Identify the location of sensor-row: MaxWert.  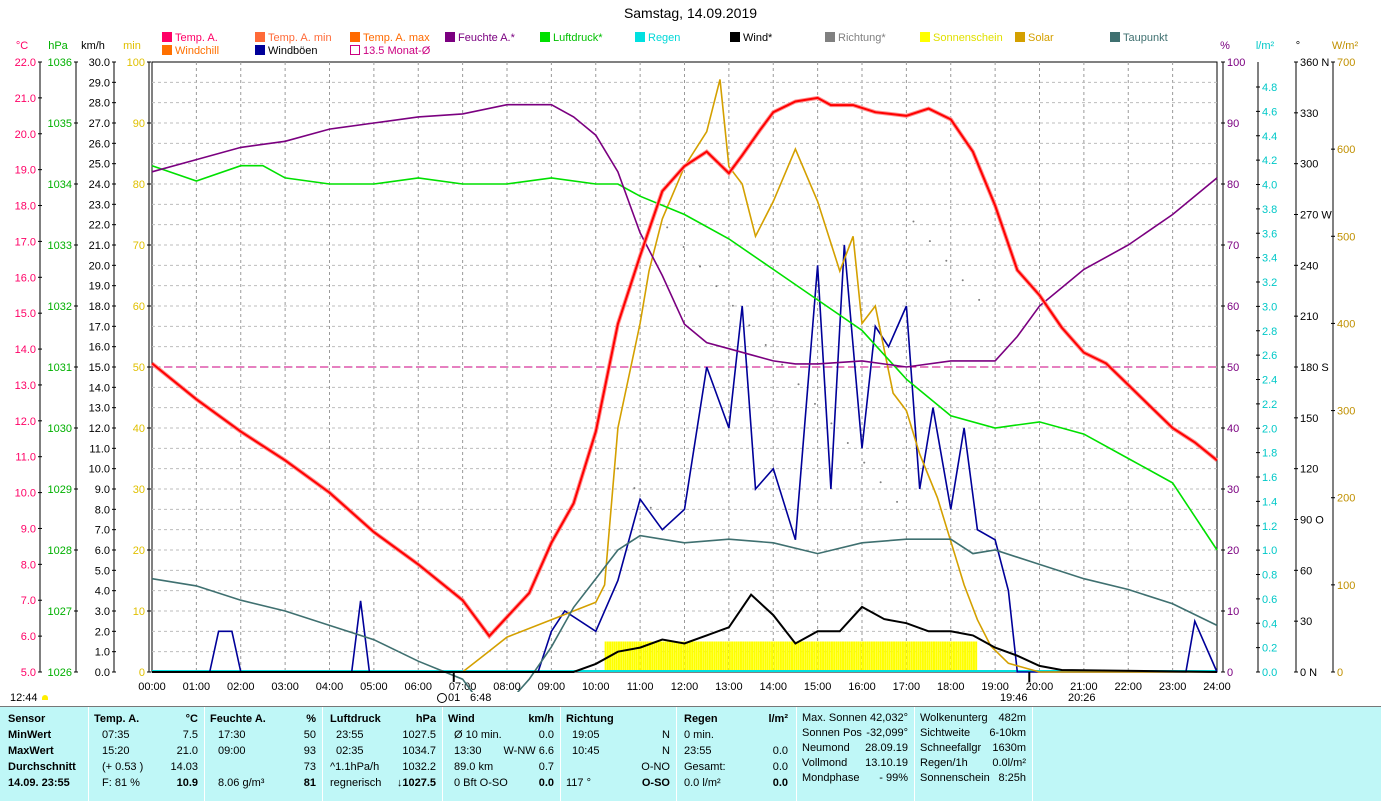
(31, 751).